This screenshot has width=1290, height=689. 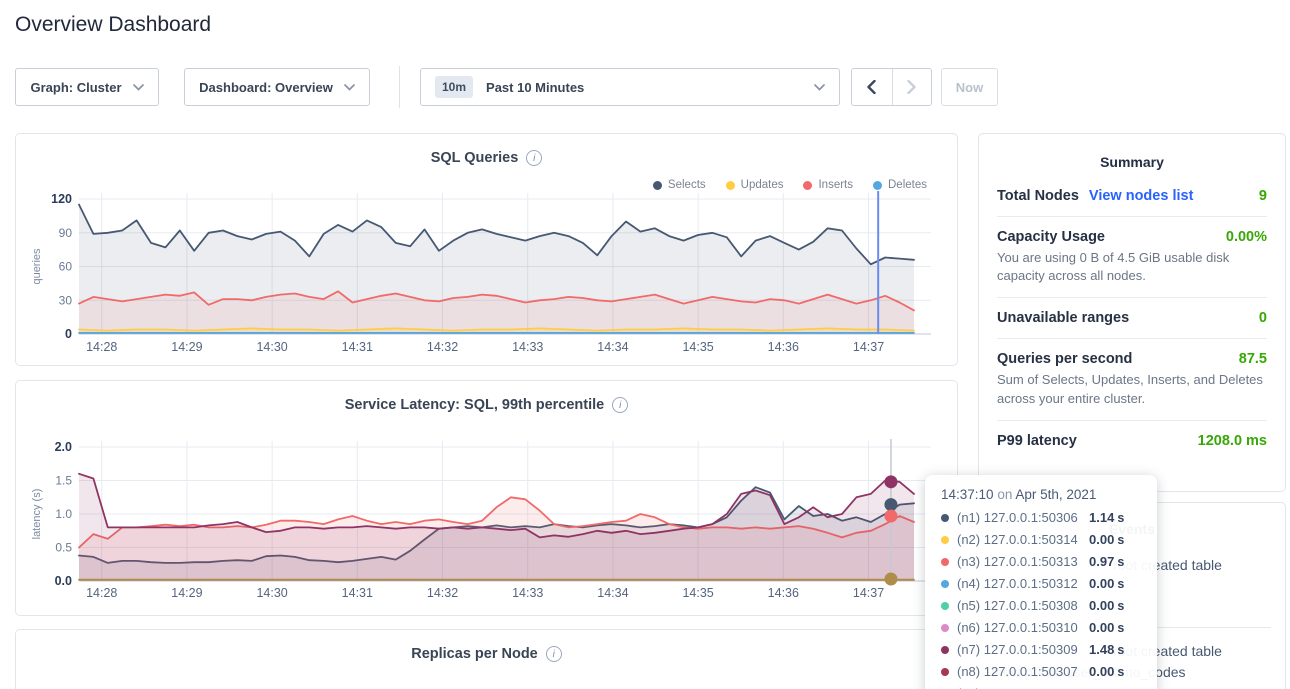 I want to click on legend-item: Selects, so click(x=679, y=185).